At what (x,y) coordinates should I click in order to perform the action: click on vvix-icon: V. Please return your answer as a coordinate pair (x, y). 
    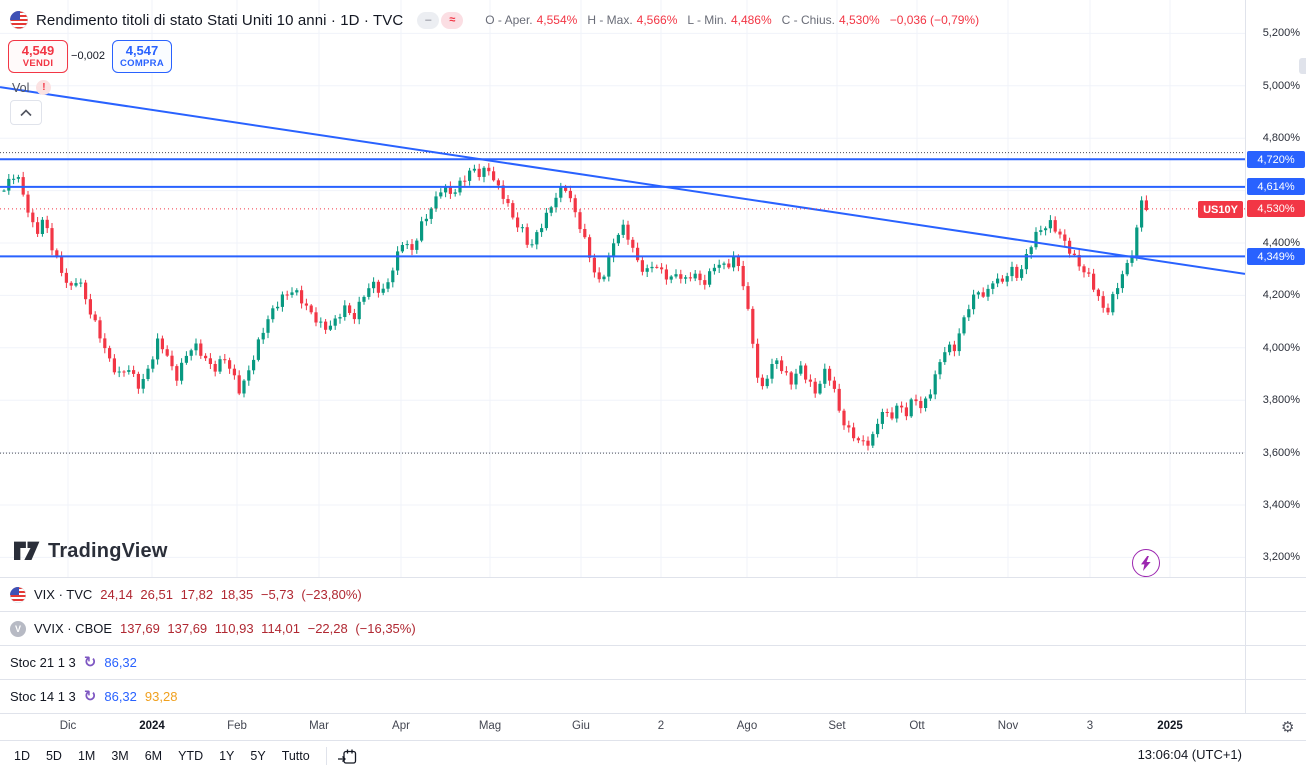
    Looking at the image, I should click on (18, 628).